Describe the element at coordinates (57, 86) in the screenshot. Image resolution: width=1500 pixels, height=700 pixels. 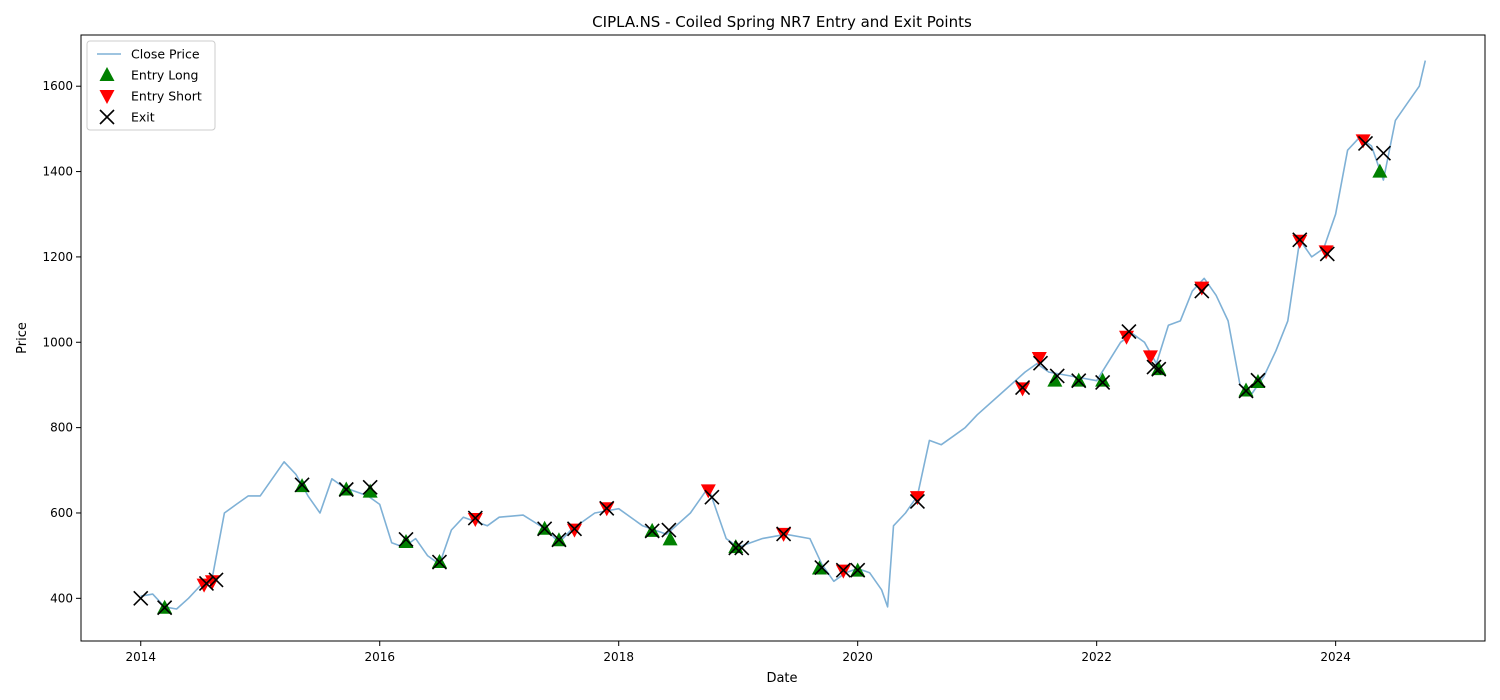
I see `y-tick-label: 1600` at that location.